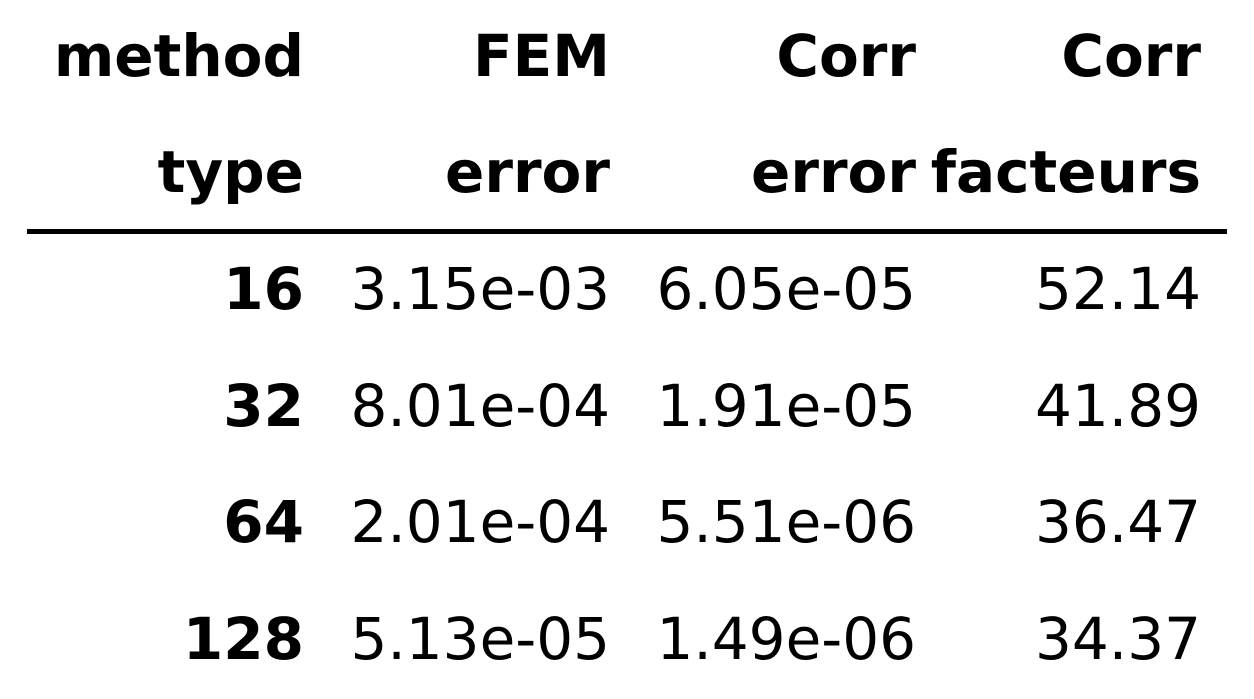 The height and width of the screenshot is (699, 1254). What do you see at coordinates (833, 172) in the screenshot?
I see `header-corr-error: error` at bounding box center [833, 172].